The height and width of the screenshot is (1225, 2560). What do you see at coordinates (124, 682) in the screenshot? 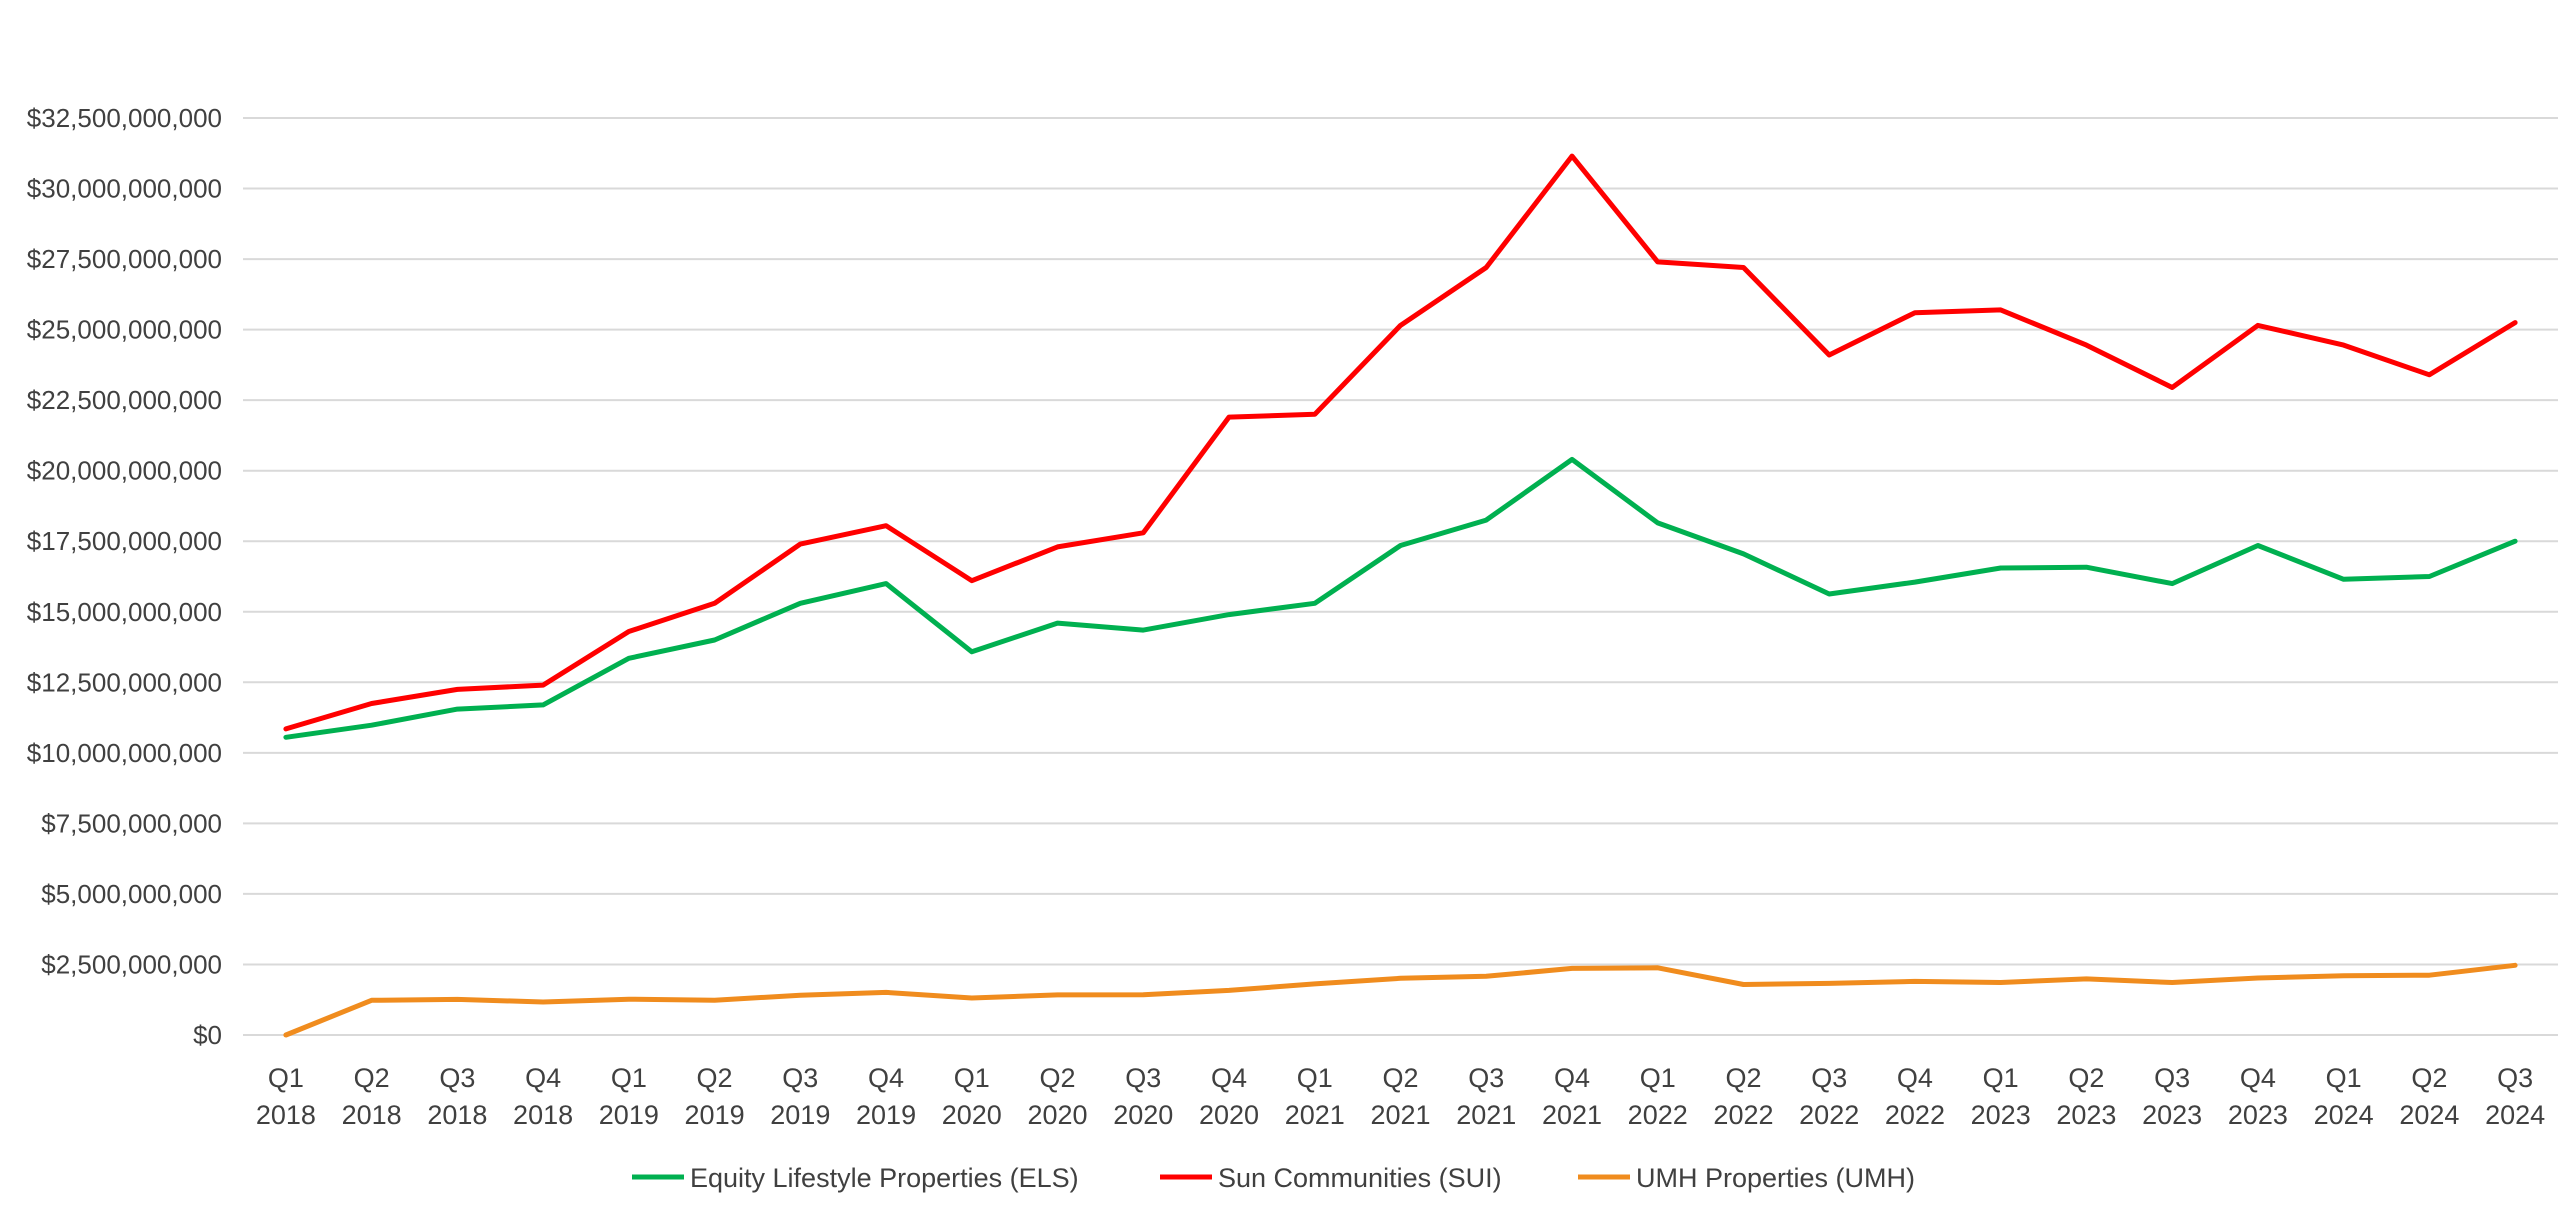
I see `y-tick-label: $12,500,000,000` at bounding box center [124, 682].